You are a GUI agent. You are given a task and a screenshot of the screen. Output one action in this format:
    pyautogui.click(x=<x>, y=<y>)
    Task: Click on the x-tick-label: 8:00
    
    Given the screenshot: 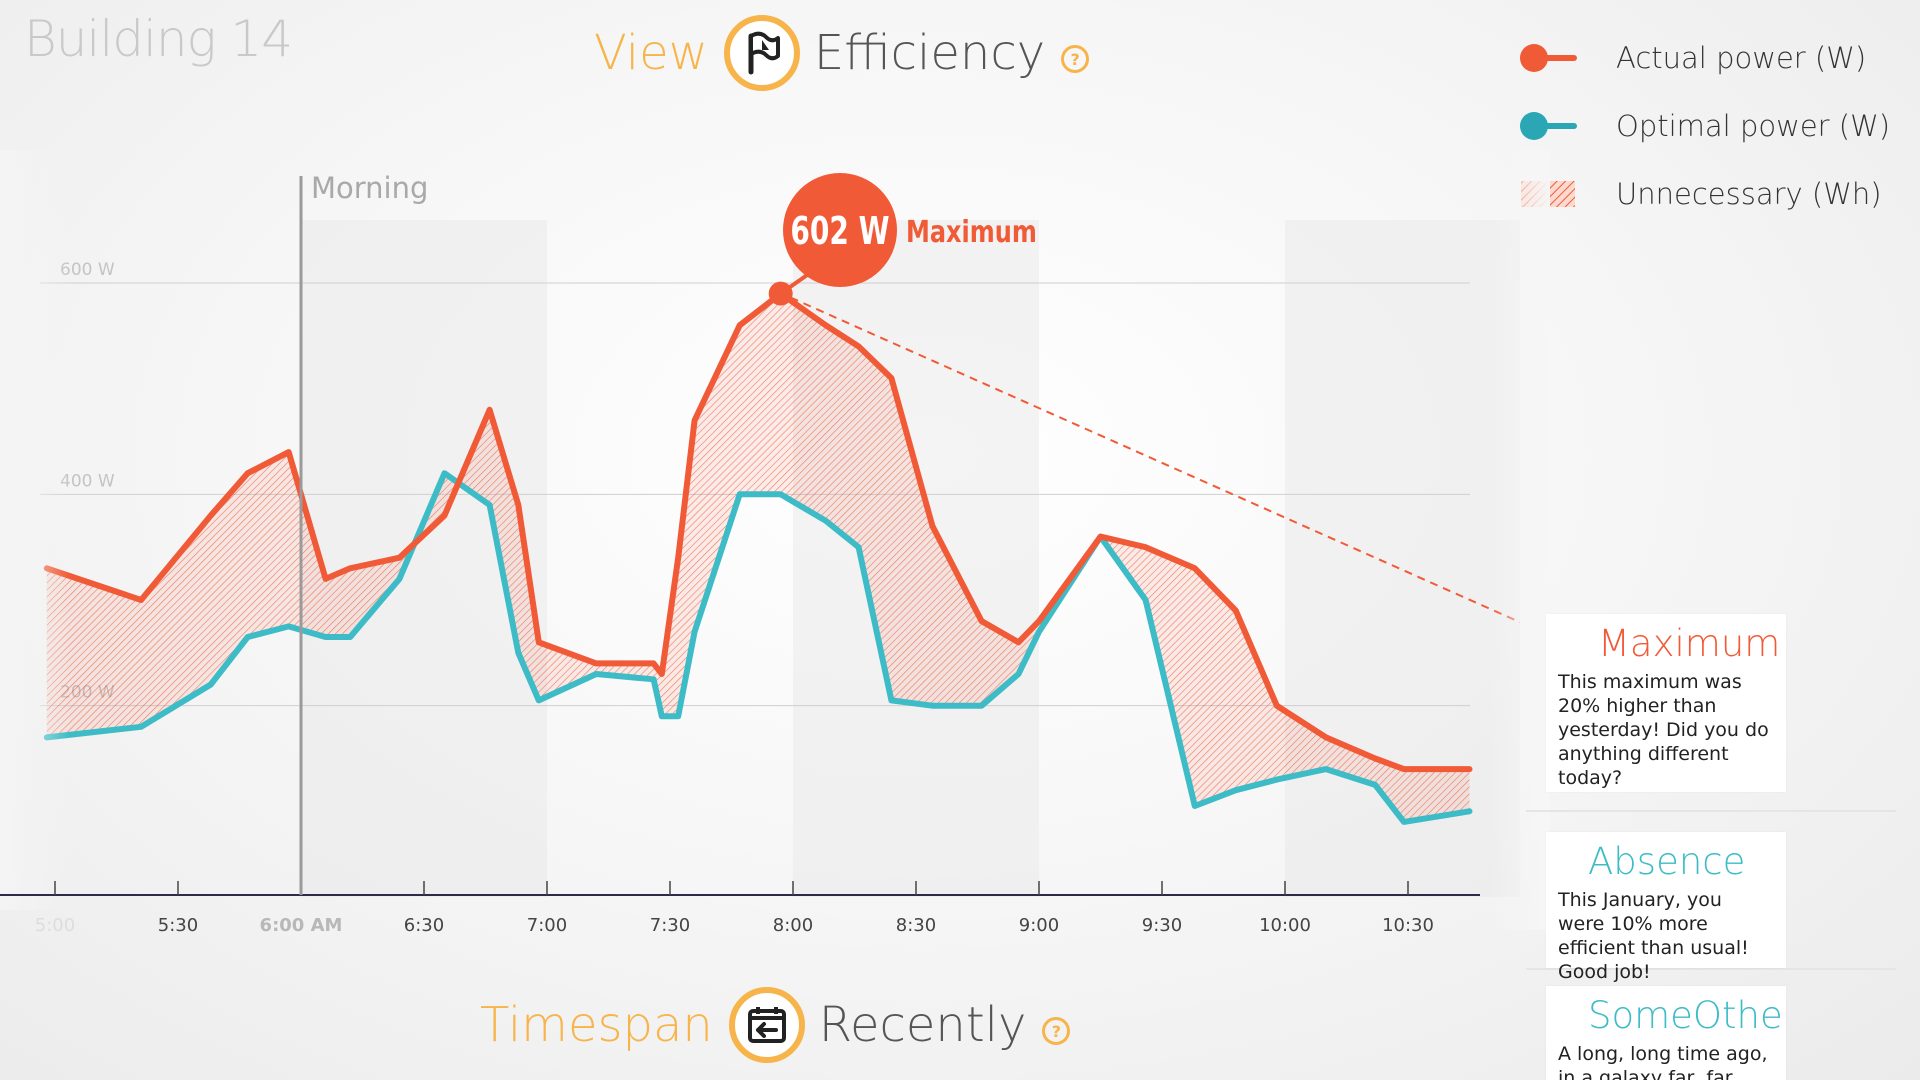 What is the action you would take?
    pyautogui.click(x=793, y=925)
    